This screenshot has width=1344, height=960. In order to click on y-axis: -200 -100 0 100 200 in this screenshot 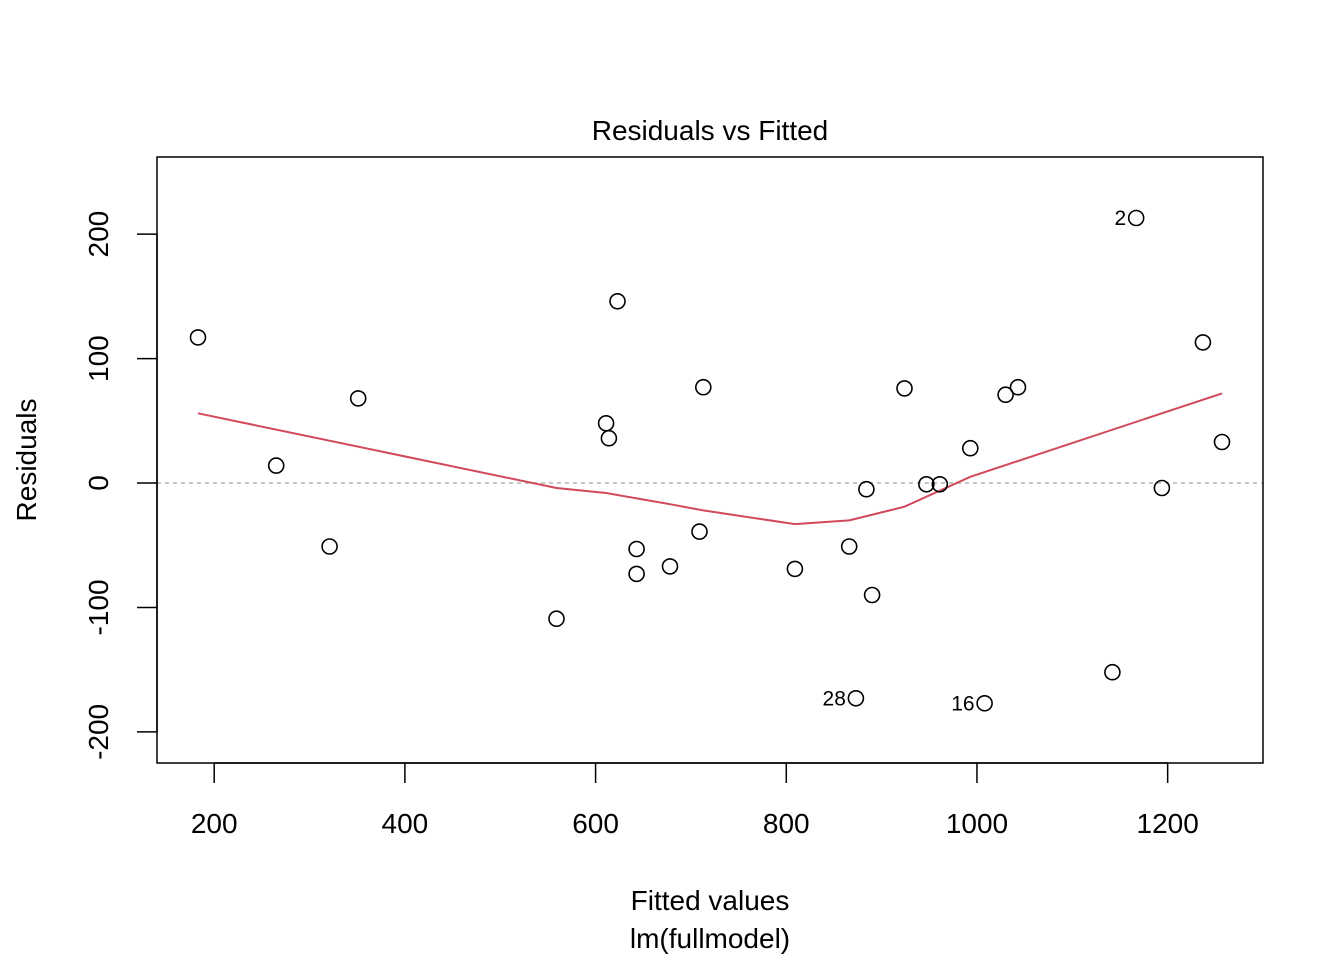, I will do `click(120, 485)`.